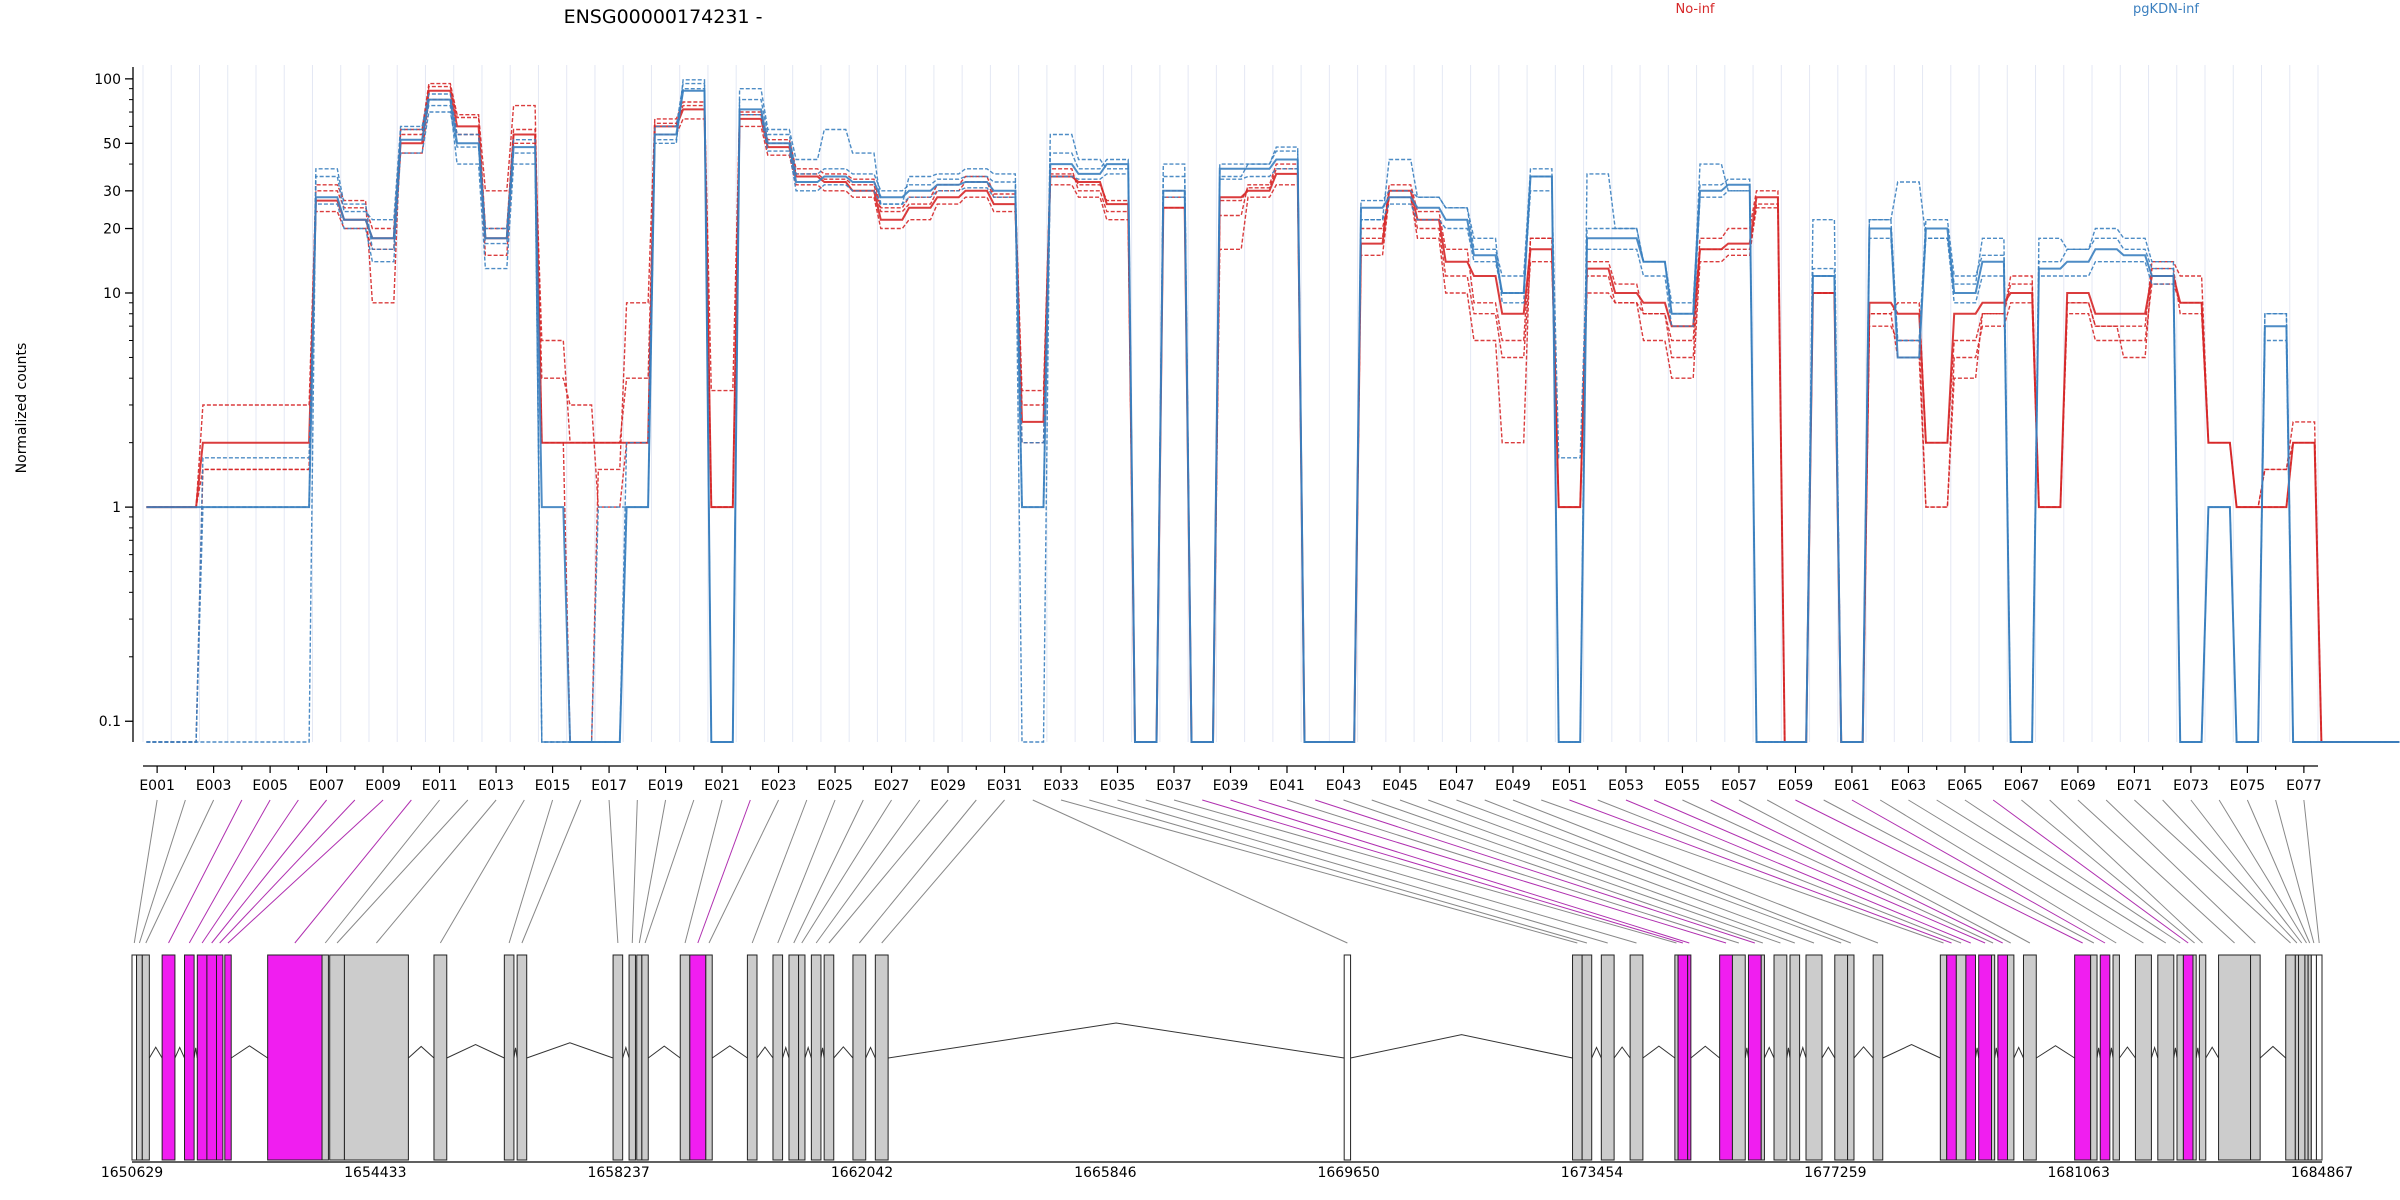 The height and width of the screenshot is (1200, 2400). I want to click on exon-tick-label: E027, so click(892, 786).